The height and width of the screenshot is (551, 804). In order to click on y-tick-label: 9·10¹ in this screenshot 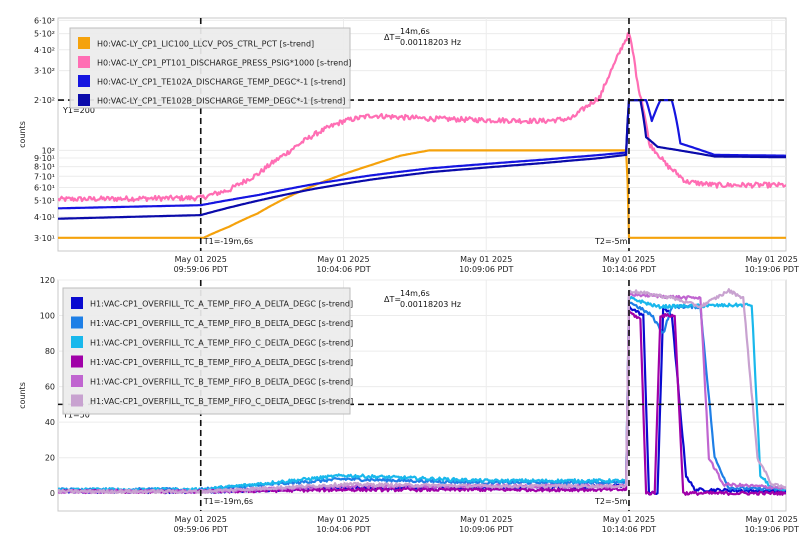, I will do `click(44, 158)`.